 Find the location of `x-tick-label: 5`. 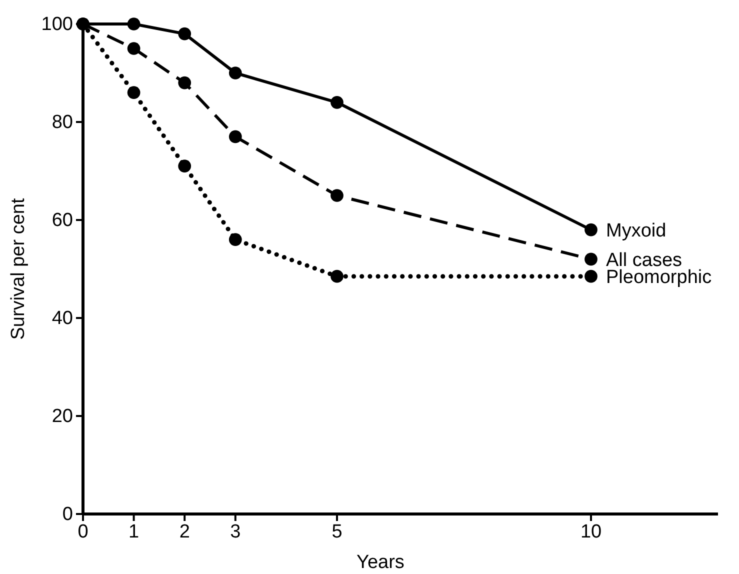

x-tick-label: 5 is located at coordinates (337, 531).